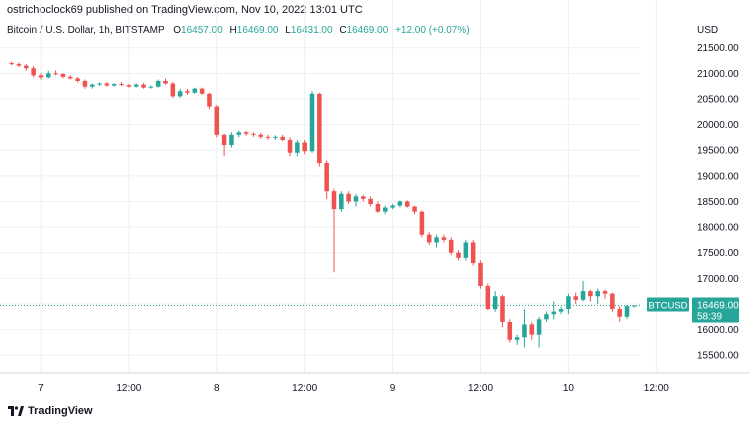 This screenshot has width=750, height=425. What do you see at coordinates (718, 99) in the screenshot?
I see `price-tick-label: 20500.00` at bounding box center [718, 99].